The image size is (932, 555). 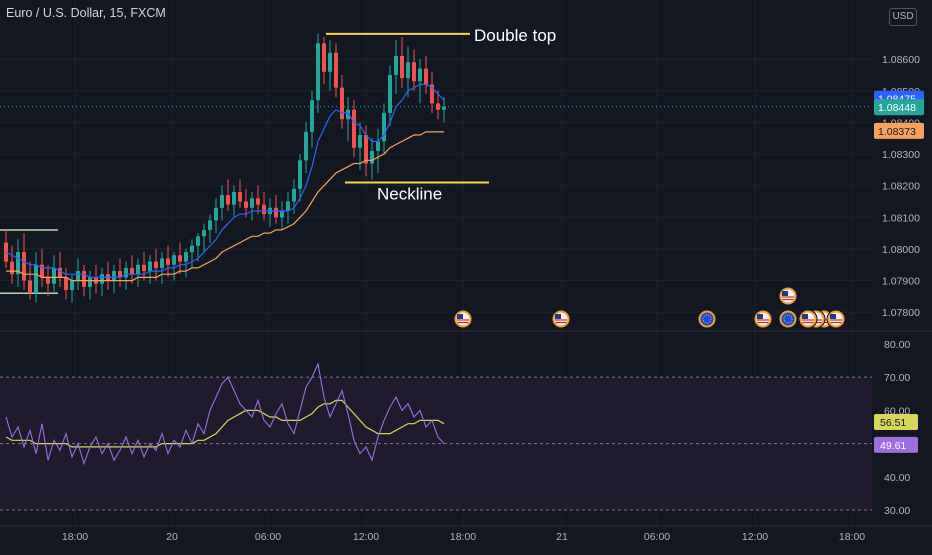 What do you see at coordinates (86, 13) in the screenshot?
I see `symbol-title: Euro / U.S. Dollar, 15, FXCM` at bounding box center [86, 13].